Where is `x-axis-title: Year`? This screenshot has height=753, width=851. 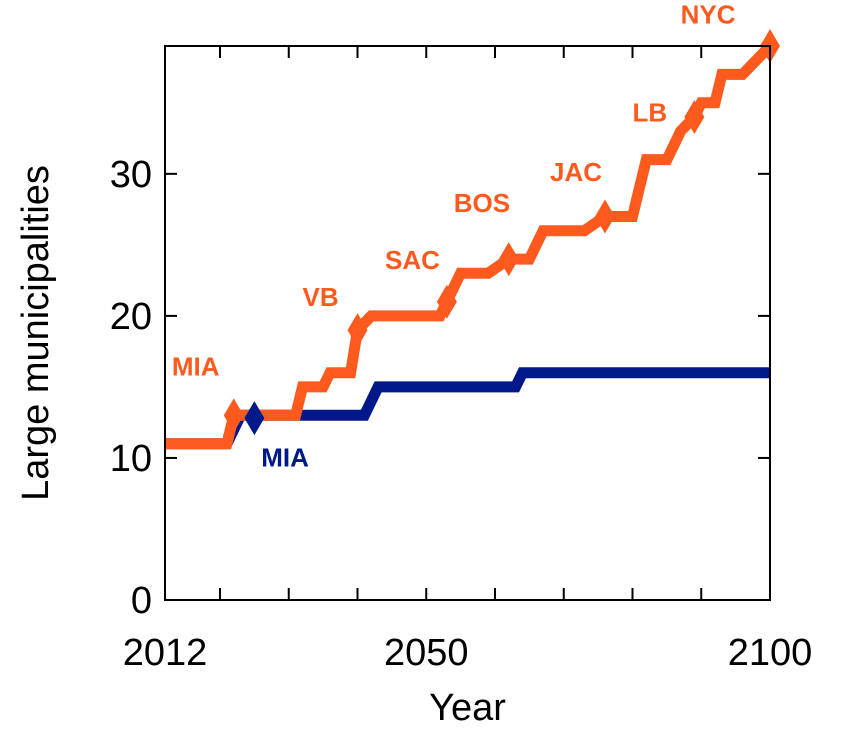
x-axis-title: Year is located at coordinates (467, 708).